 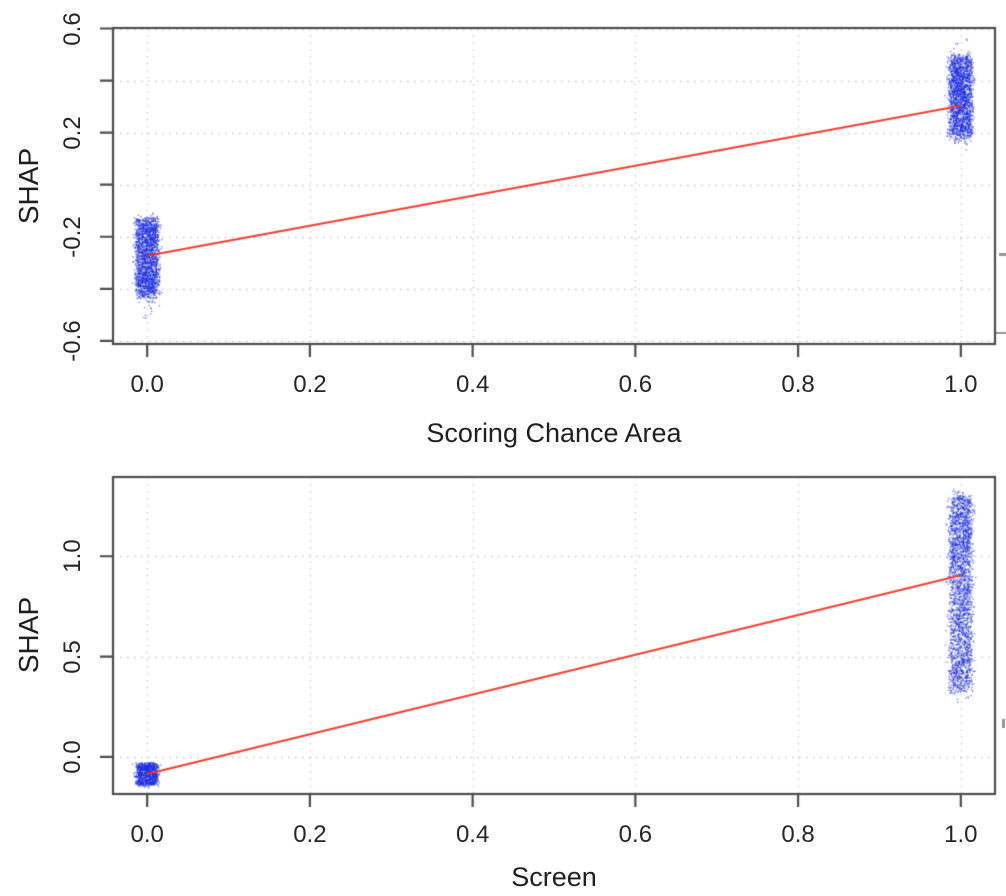 What do you see at coordinates (554, 433) in the screenshot?
I see `x-axis-label-scoring-chance-area: Scoring Chance Area` at bounding box center [554, 433].